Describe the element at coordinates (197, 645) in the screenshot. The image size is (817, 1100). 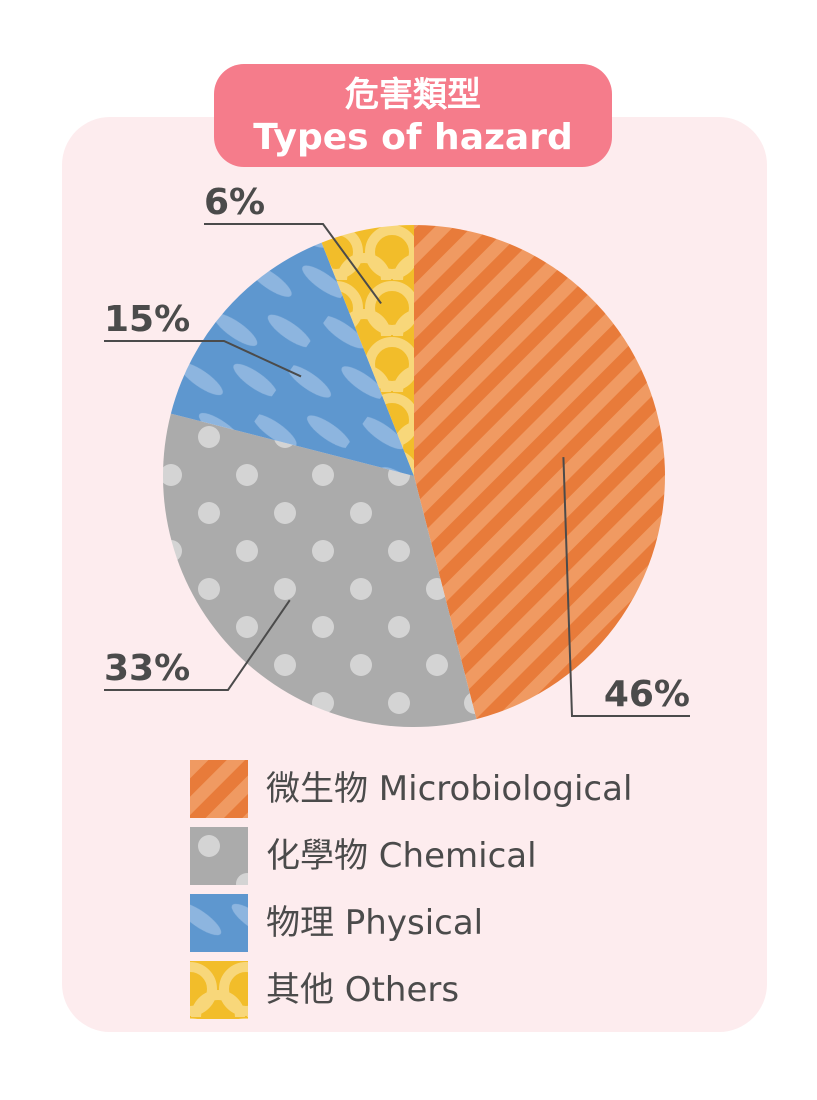
I see `leader-line-chemical` at that location.